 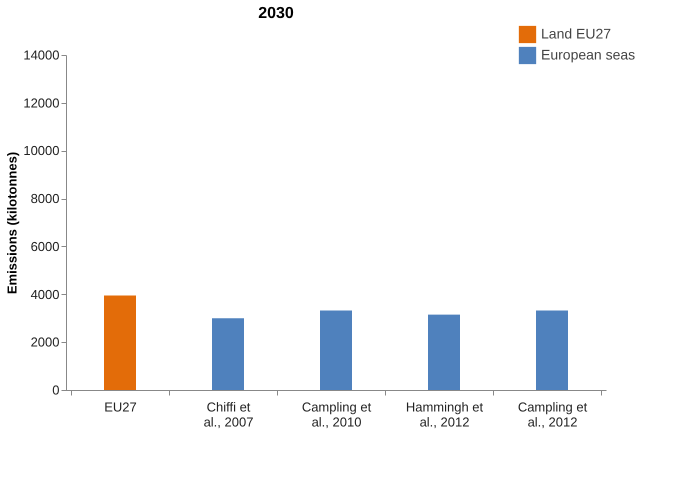 I want to click on legend-label: Land EU27, so click(x=576, y=34).